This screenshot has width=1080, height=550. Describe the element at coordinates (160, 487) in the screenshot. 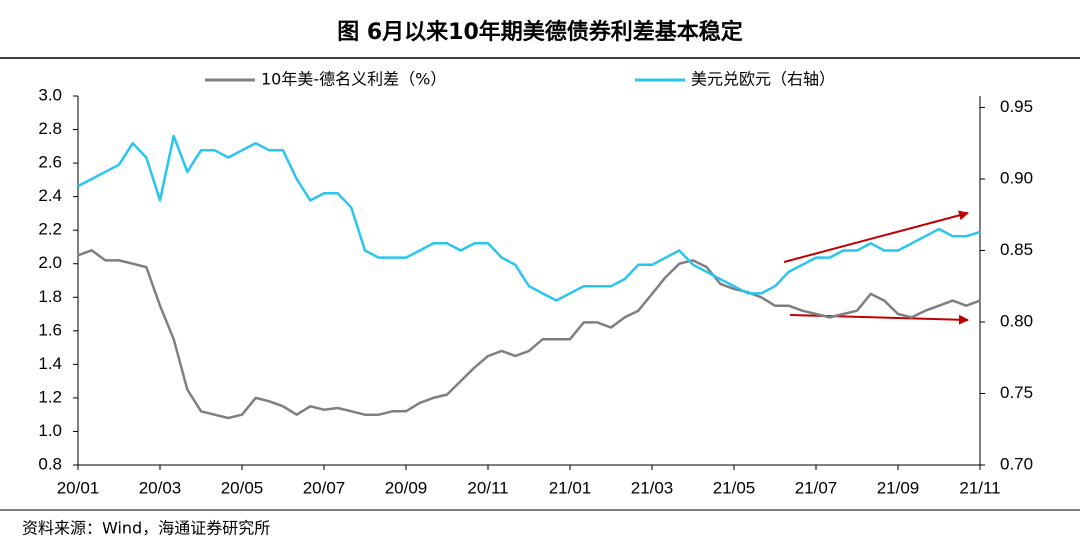

I see `x-tick-label: 20/03` at that location.